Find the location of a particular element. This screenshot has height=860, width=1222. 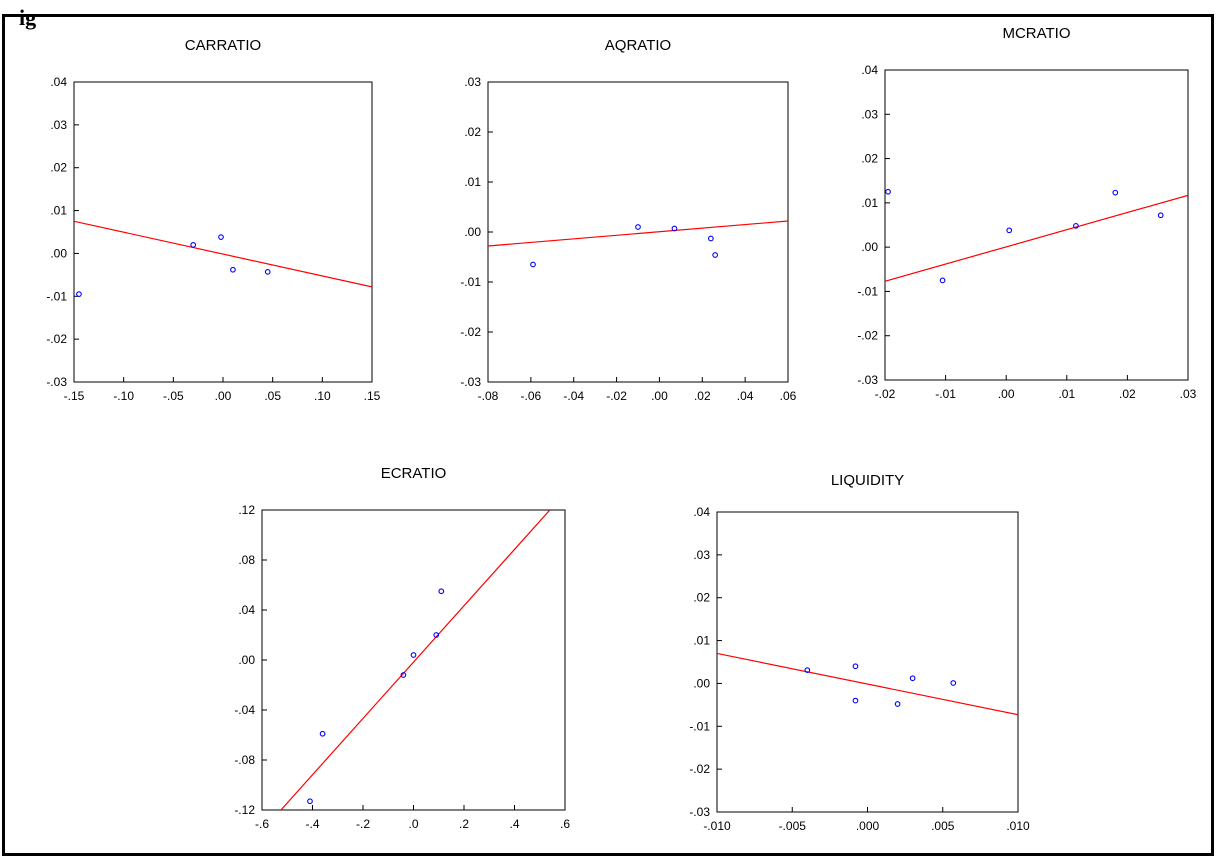

x-tick-label: .4 is located at coordinates (514, 824).